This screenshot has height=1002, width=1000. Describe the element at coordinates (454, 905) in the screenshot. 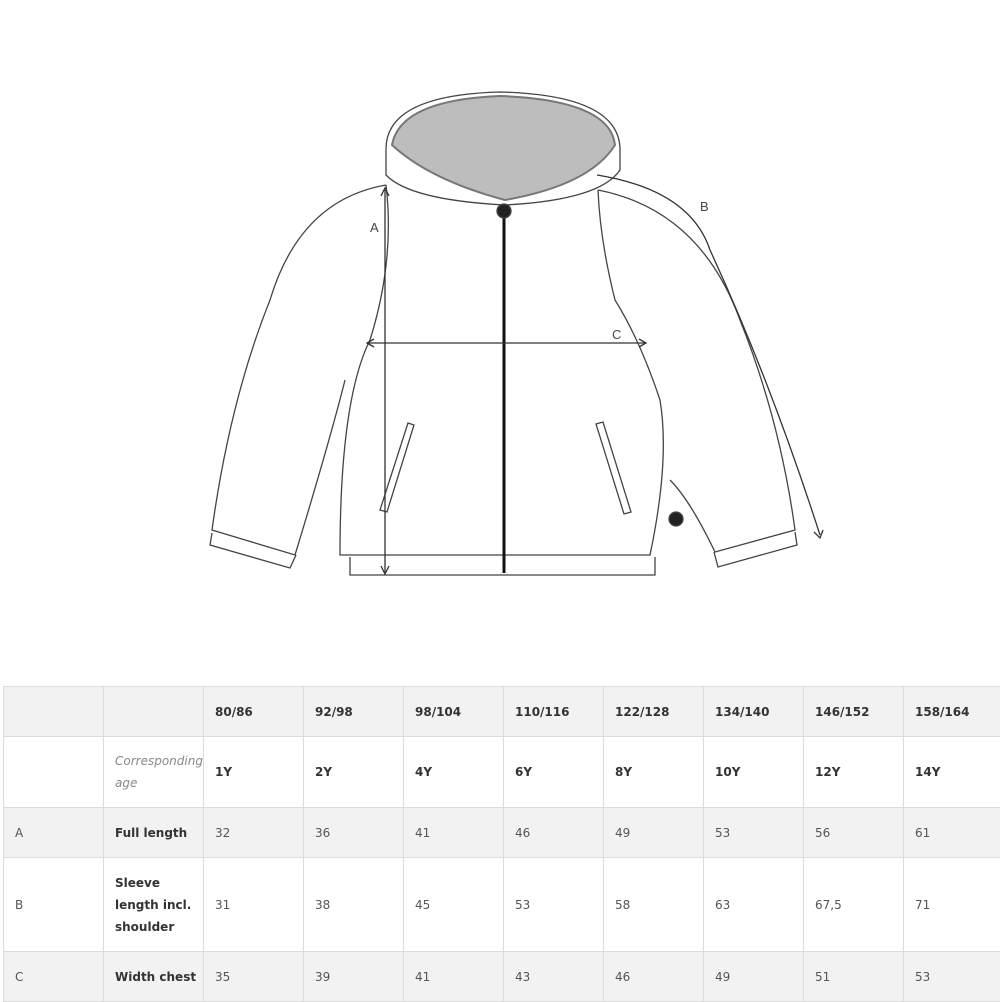

I see `value-cell: 45` at that location.